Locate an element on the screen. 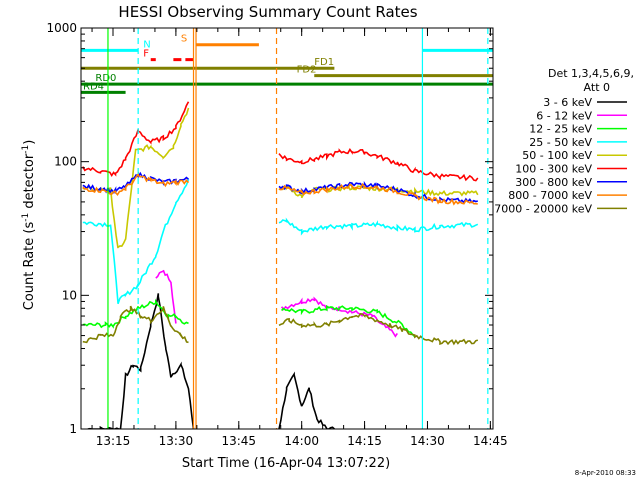  x-tick-label-0: 13:15 is located at coordinates (113, 441).